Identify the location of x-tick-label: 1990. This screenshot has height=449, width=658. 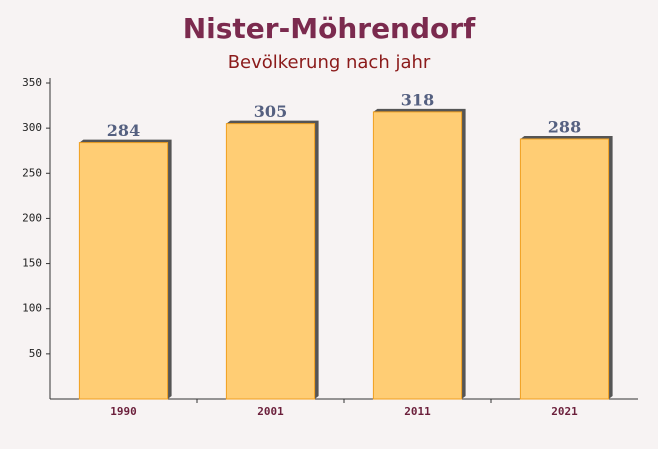
(123, 411).